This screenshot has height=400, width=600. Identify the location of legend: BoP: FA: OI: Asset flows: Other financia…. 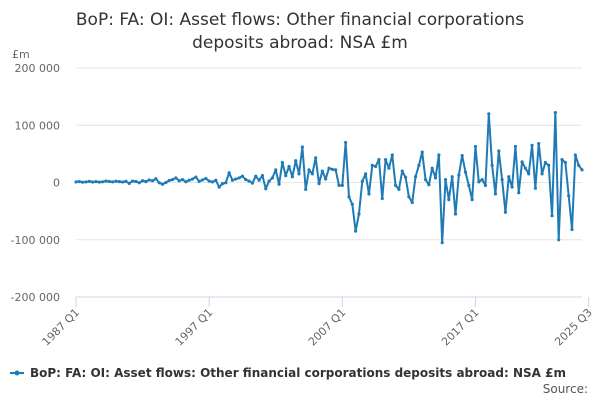
(288, 373).